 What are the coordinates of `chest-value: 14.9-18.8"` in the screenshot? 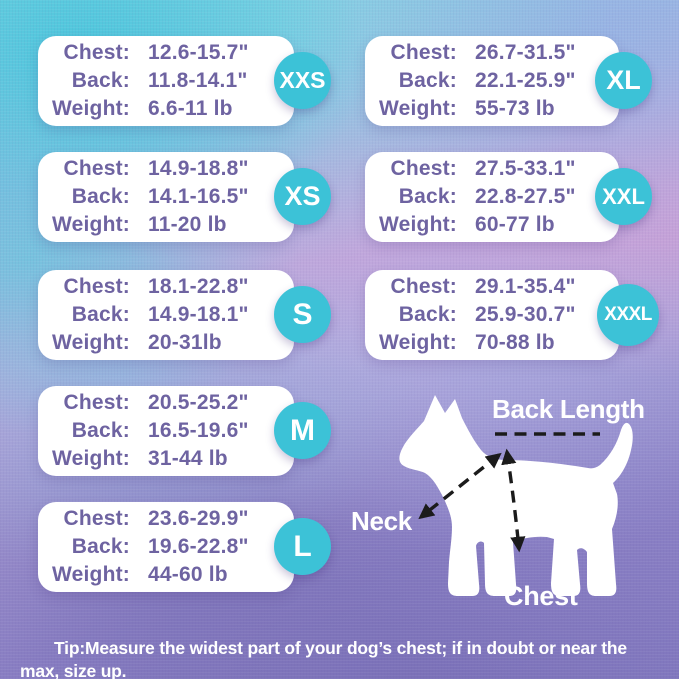 It's located at (198, 168).